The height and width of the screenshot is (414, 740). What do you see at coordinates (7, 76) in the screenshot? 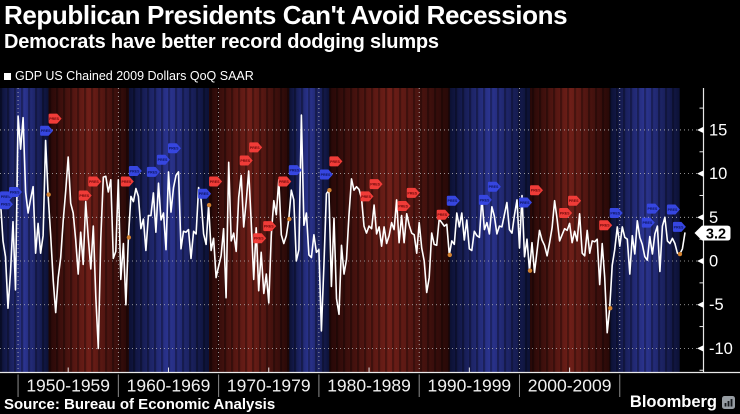
I see `legend-series-marker` at bounding box center [7, 76].